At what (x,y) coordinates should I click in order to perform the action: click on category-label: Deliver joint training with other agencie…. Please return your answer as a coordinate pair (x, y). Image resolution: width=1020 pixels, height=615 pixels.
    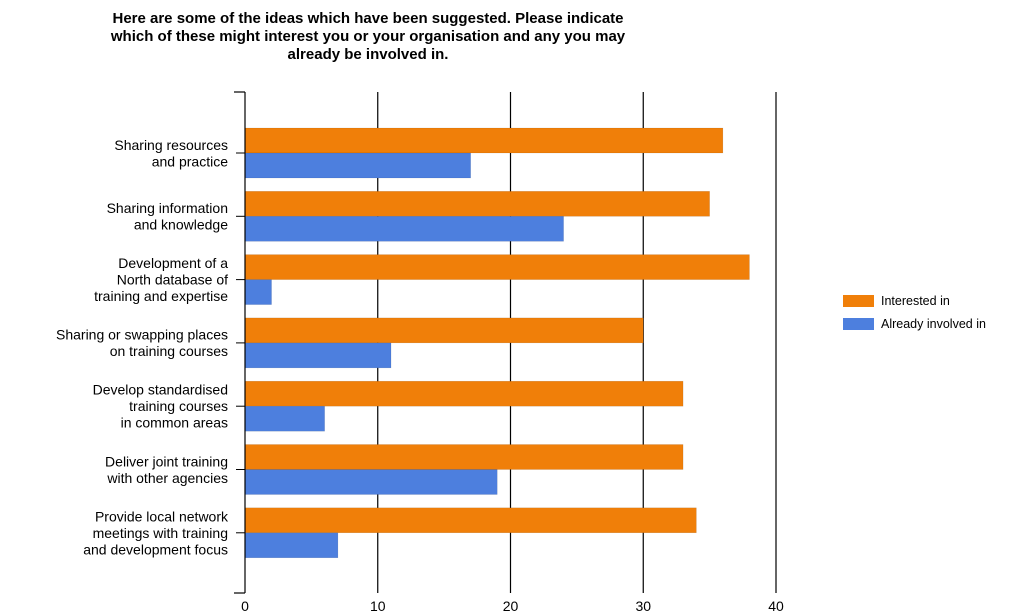
    Looking at the image, I should click on (166, 469).